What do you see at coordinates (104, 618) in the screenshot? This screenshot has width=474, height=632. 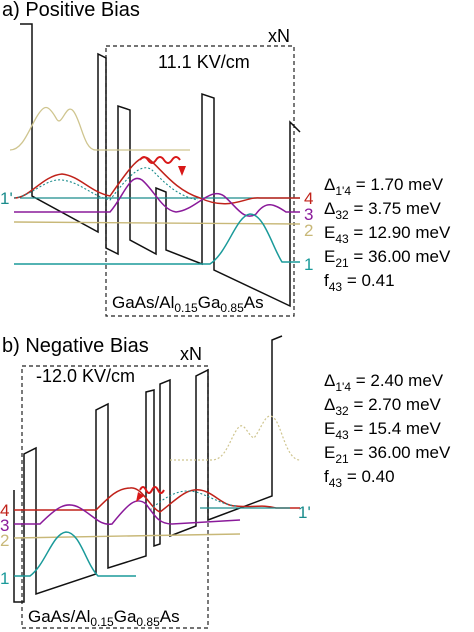 I see `material-label-b: GaAs/Al0.15Ga0.85As` at bounding box center [104, 618].